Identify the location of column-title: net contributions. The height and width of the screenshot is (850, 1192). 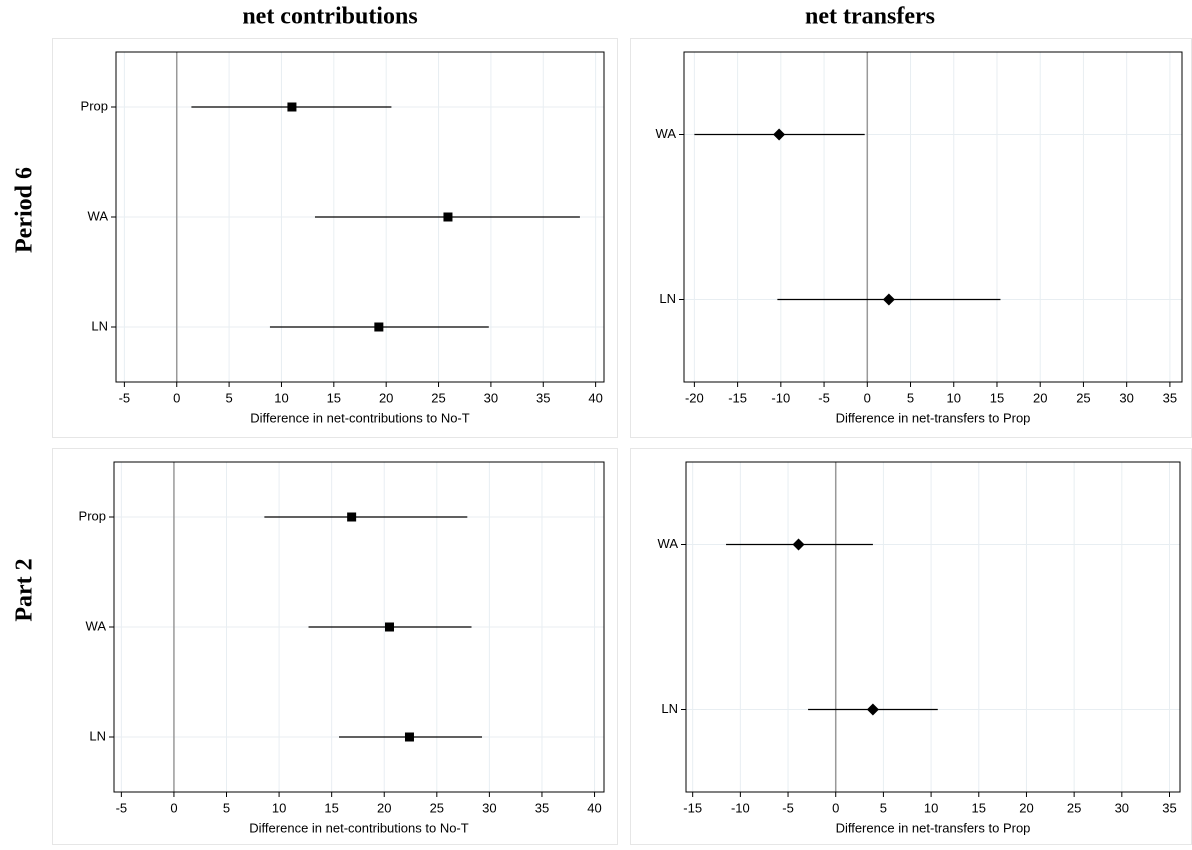
(329, 17).